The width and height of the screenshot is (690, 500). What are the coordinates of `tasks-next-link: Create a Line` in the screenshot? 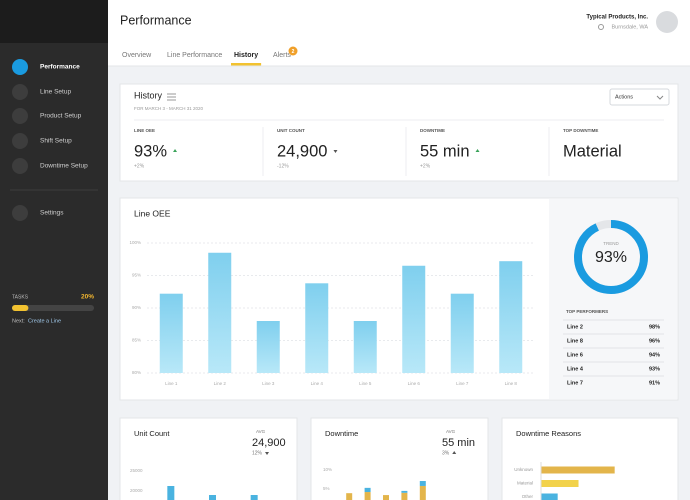 It's located at (44, 321).